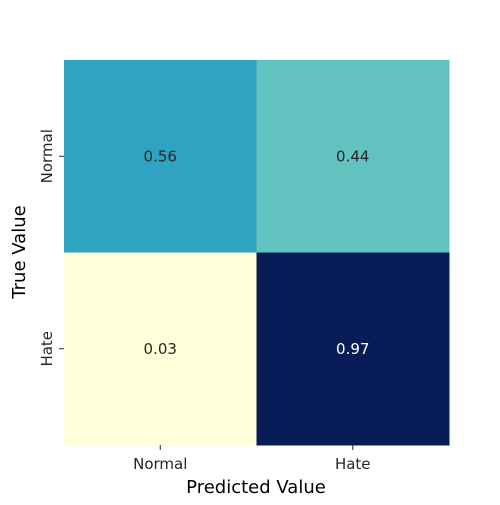  What do you see at coordinates (47, 349) in the screenshot?
I see `y-tick-label-1: Hate` at bounding box center [47, 349].